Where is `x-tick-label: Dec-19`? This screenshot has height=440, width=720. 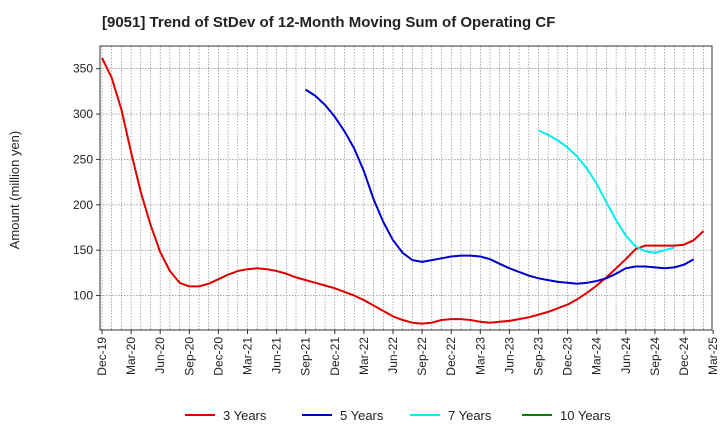 x-tick-label: Dec-19 is located at coordinates (102, 356).